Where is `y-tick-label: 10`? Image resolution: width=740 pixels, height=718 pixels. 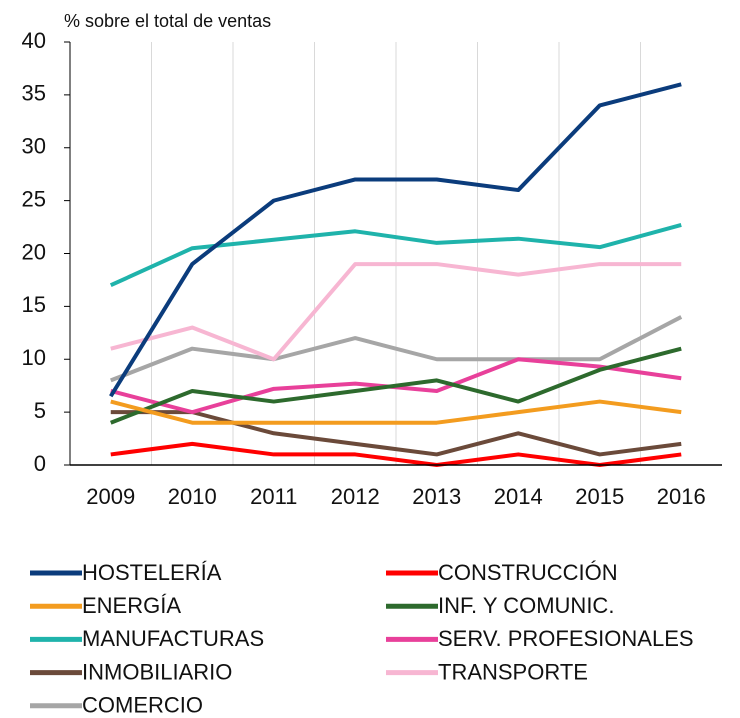 y-tick-label: 10 is located at coordinates (34, 357).